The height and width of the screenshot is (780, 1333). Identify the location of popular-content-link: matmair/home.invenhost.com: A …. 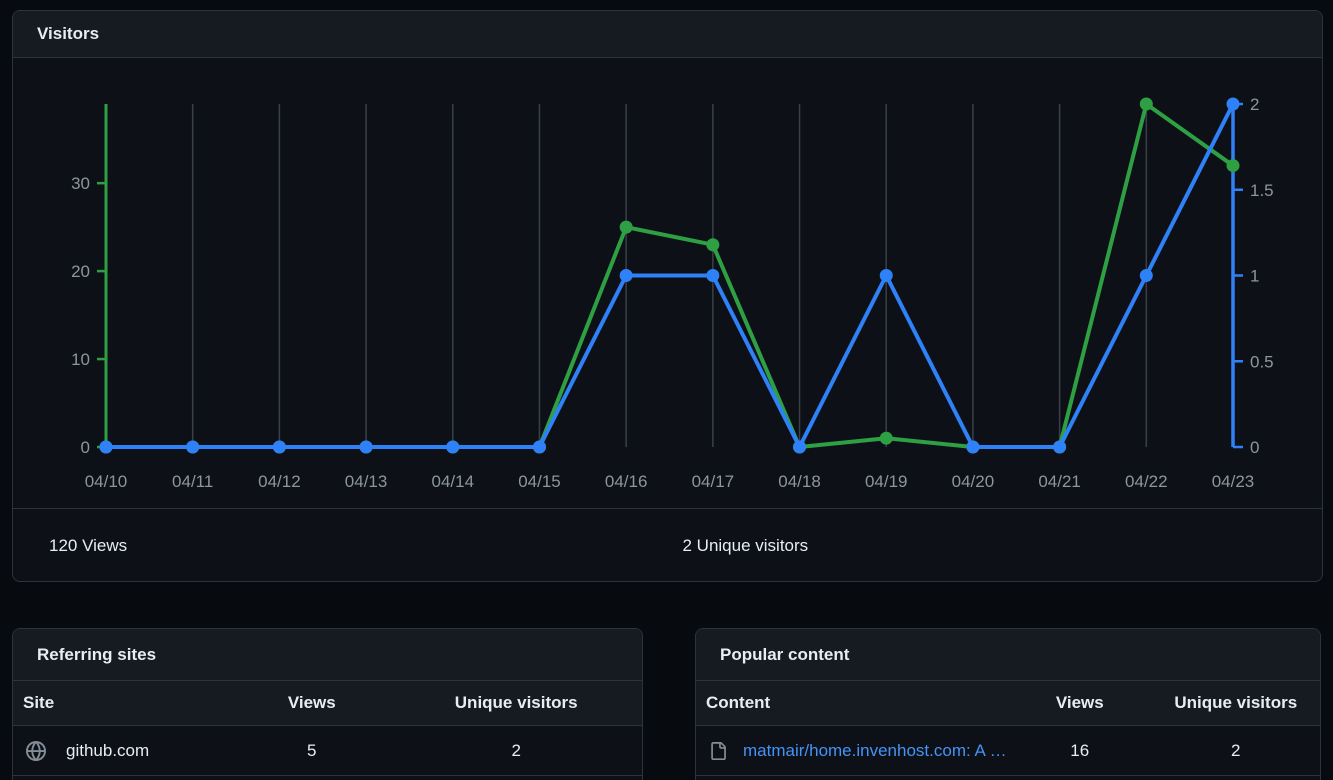
(875, 750).